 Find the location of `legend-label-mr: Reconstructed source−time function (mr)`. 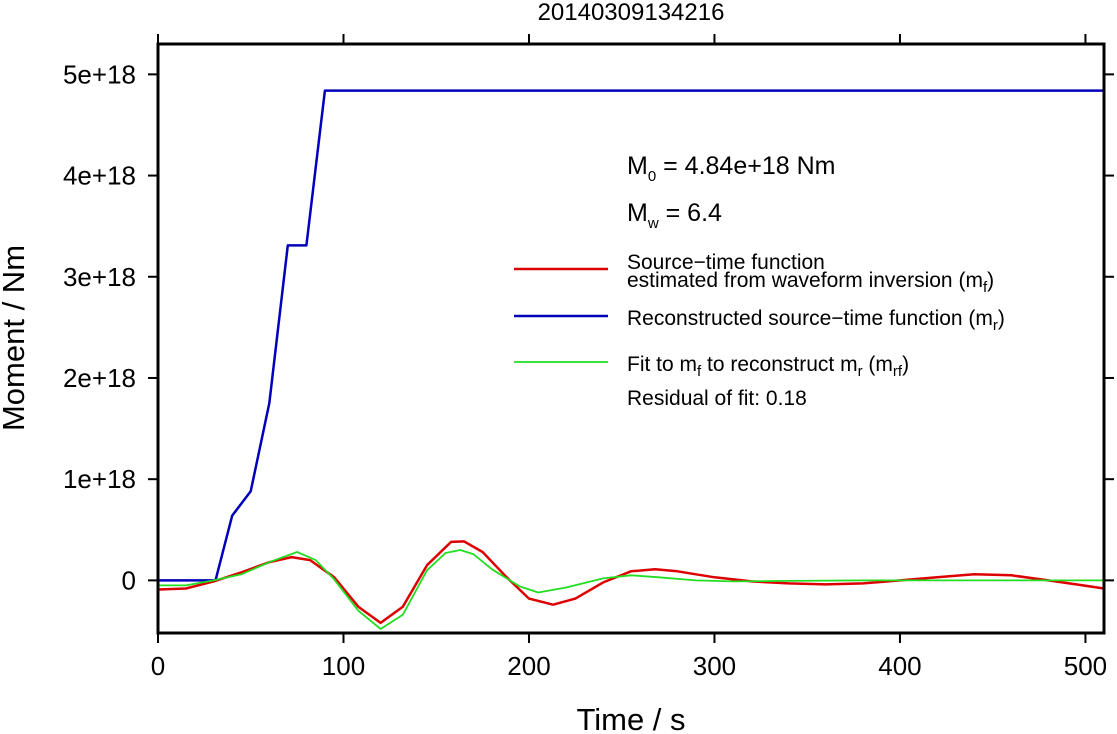

legend-label-mr: Reconstructed source−time function (mr) is located at coordinates (816, 320).